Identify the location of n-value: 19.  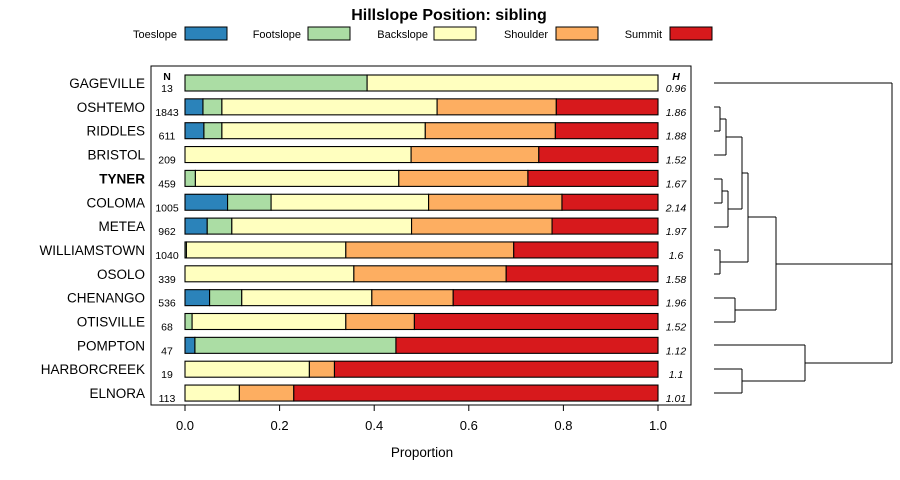
(167, 375).